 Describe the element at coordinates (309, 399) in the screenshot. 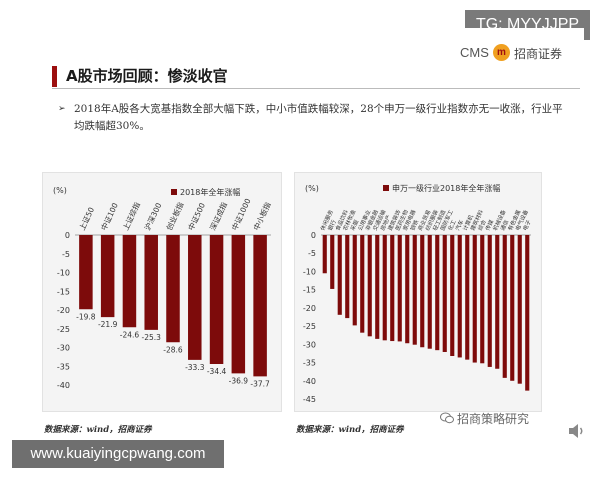

I see `y-tick-label: -45` at that location.